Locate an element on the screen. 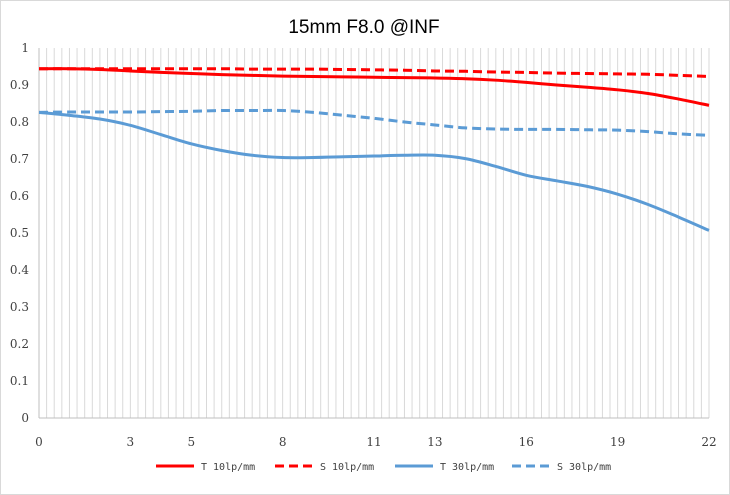 The width and height of the screenshot is (730, 495). x-tick-label: 8 is located at coordinates (283, 442).